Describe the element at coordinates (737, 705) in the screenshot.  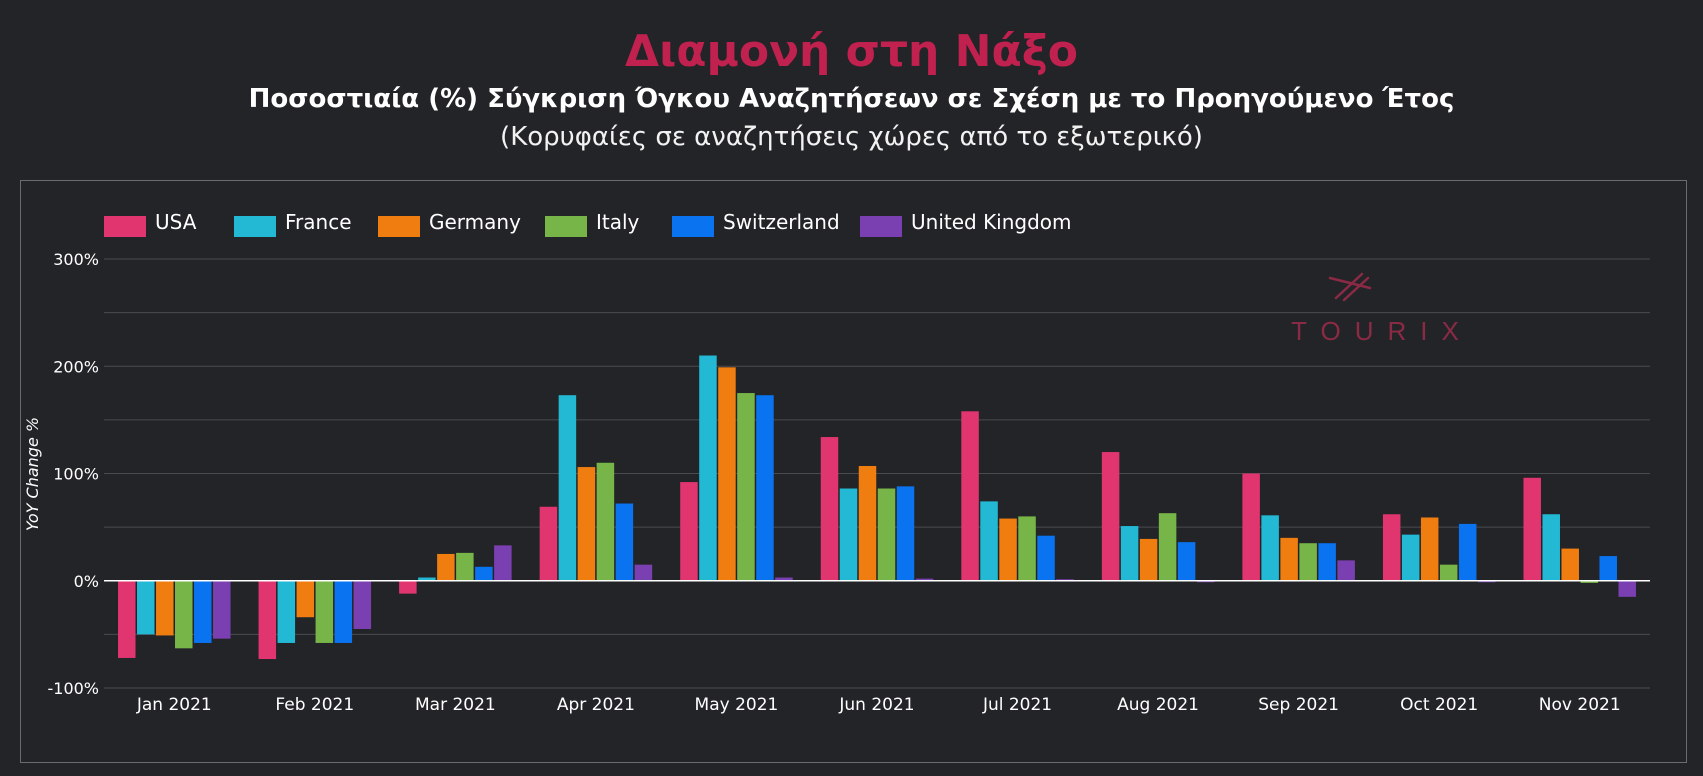
I see `x-tick-label: May 2021` at that location.